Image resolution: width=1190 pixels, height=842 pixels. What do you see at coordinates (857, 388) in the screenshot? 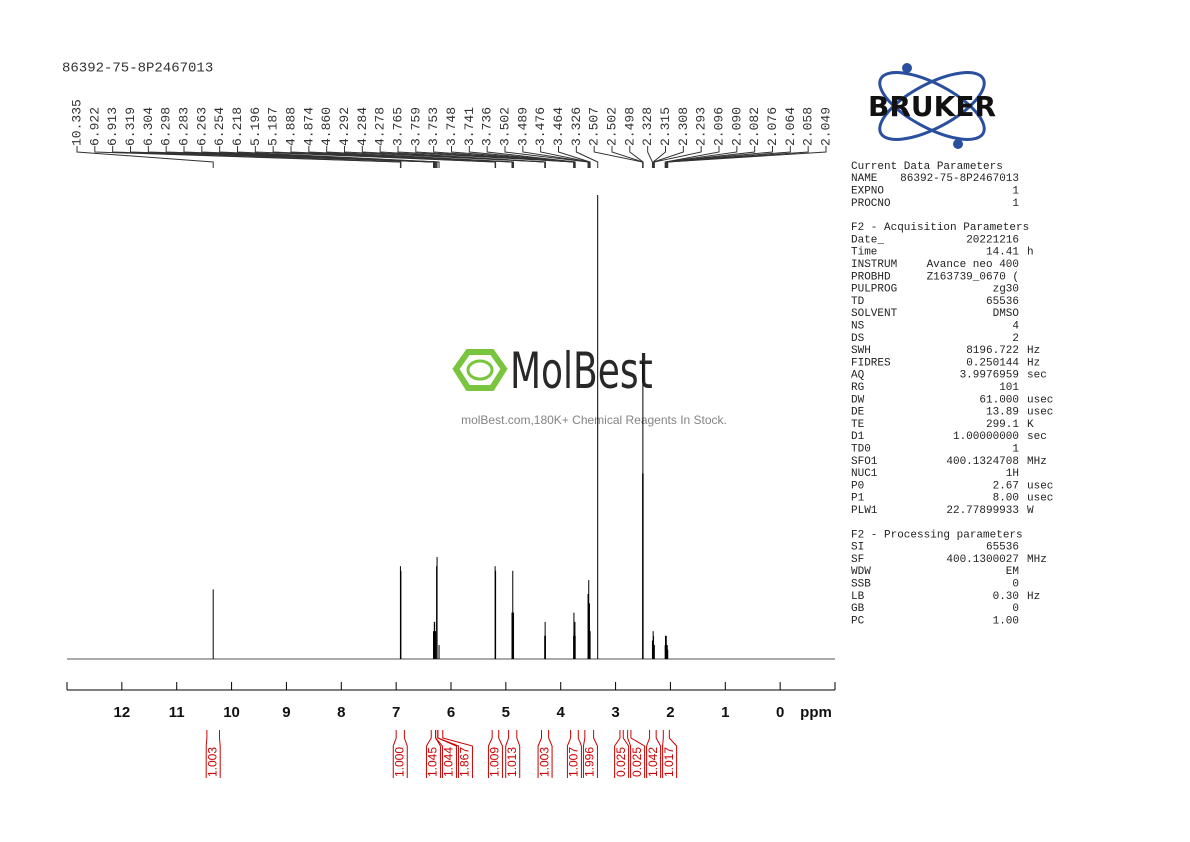
I see `param-key: RG` at bounding box center [857, 388].